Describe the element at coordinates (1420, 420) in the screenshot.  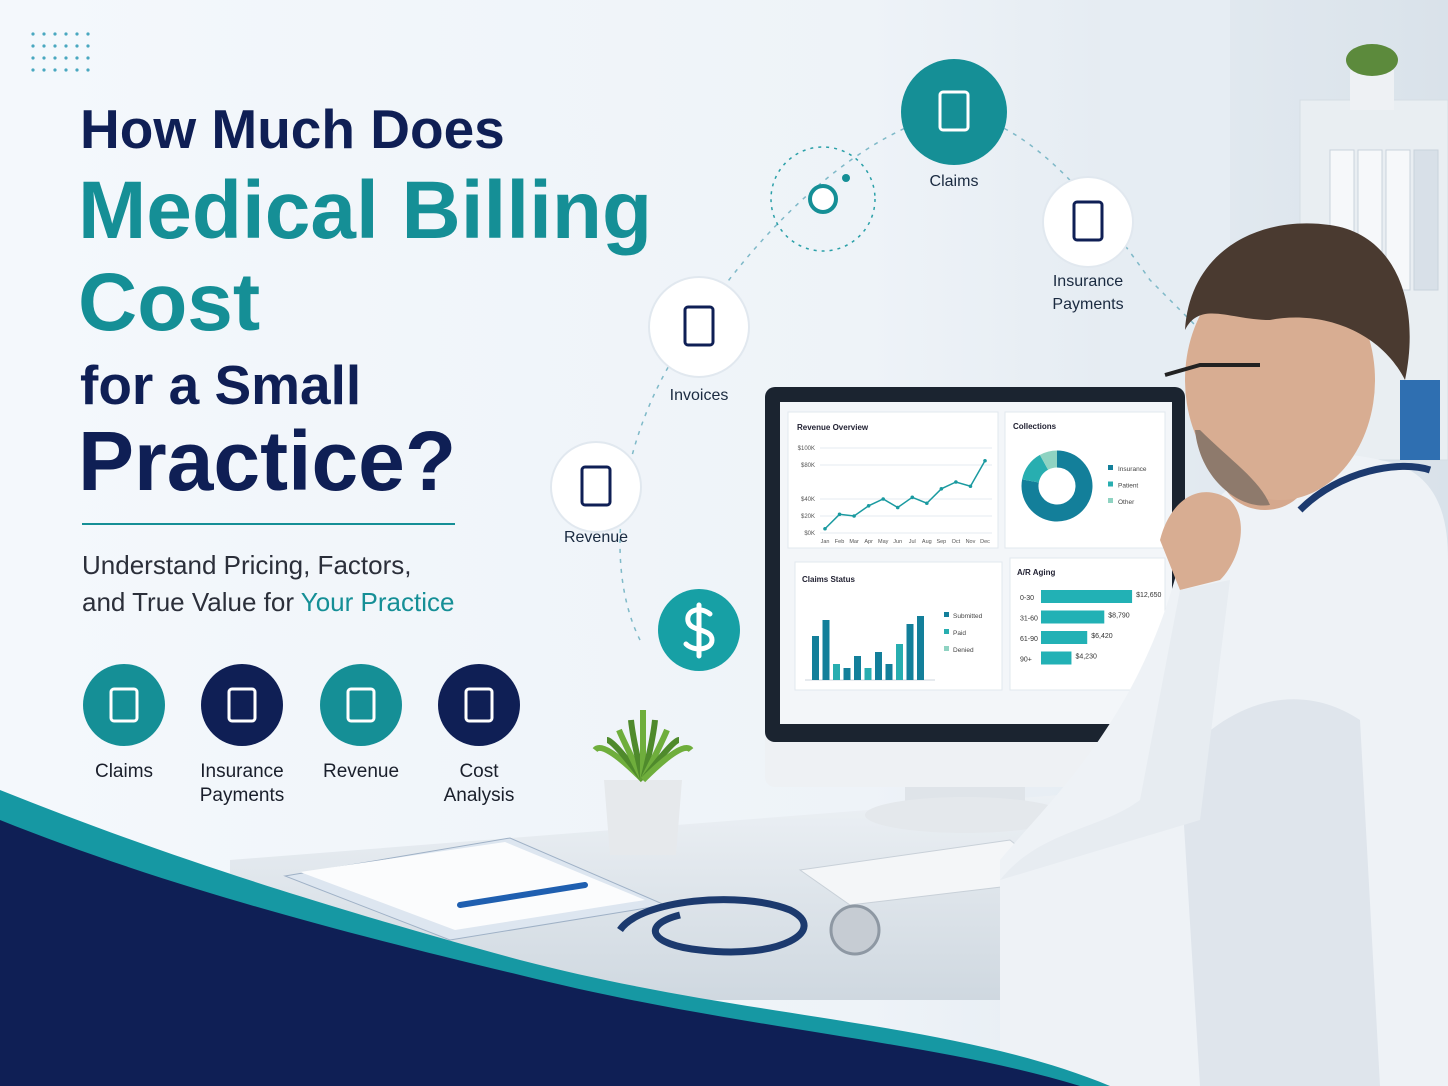
I see `binder-blue` at that location.